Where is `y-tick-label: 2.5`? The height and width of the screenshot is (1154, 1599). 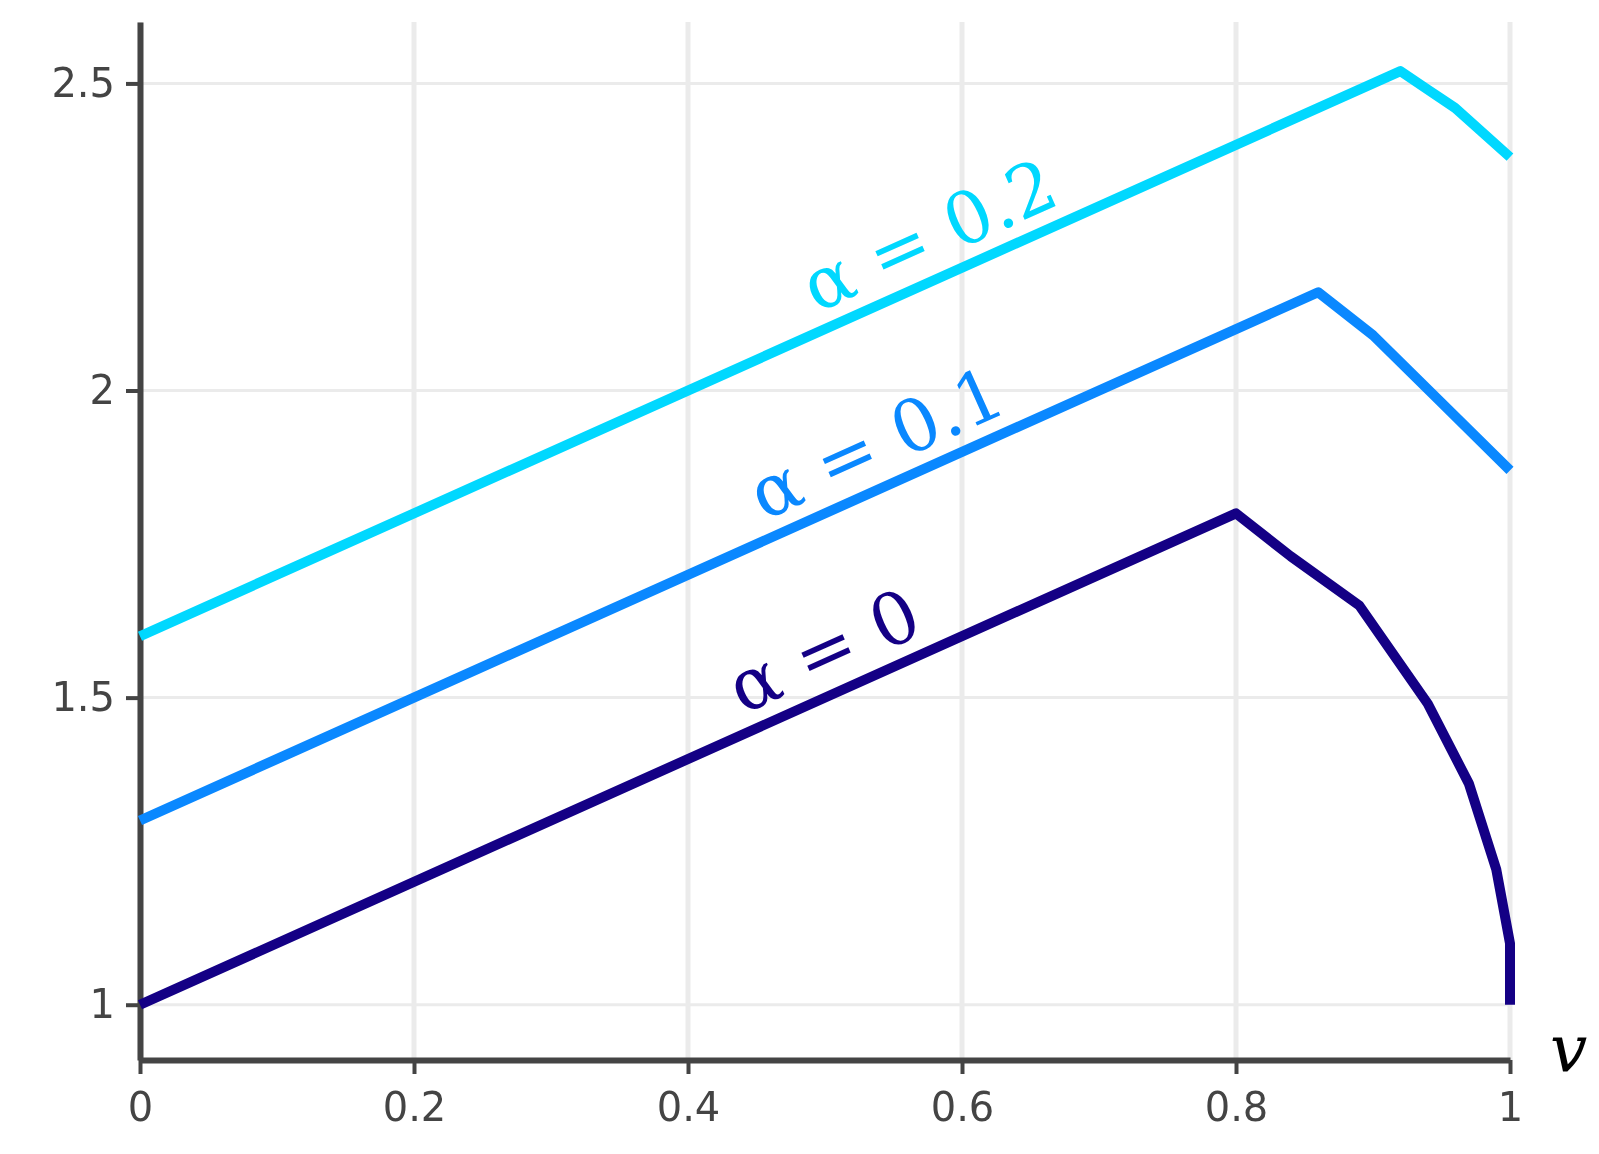 y-tick-label: 2.5 is located at coordinates (83, 82).